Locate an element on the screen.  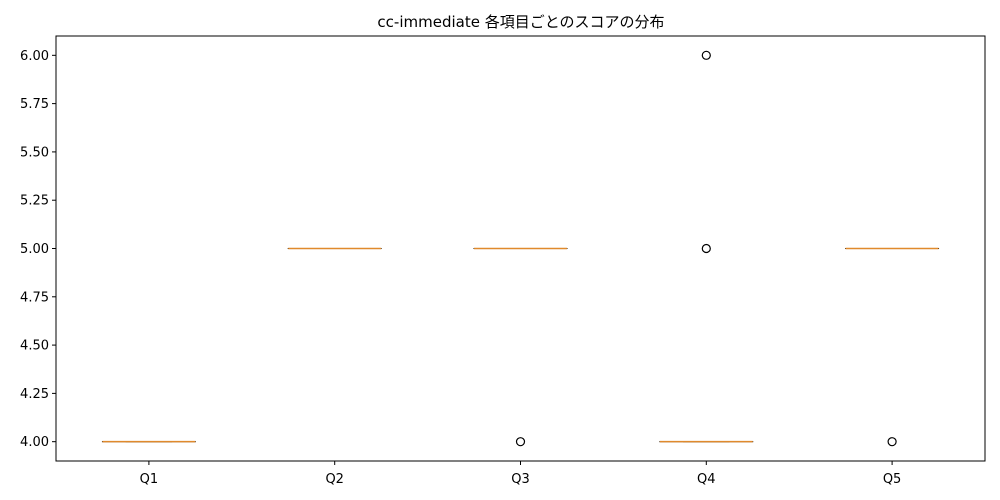
y-tick-label: 5.75 is located at coordinates (34, 104).